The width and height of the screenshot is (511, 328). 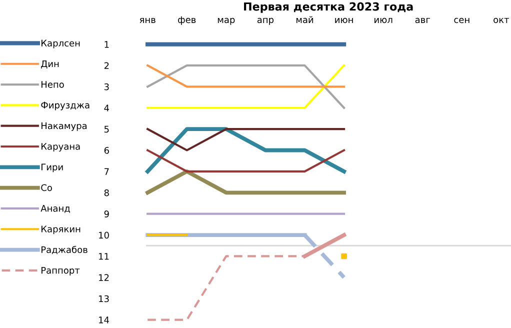 What do you see at coordinates (46, 188) in the screenshot?
I see `legend-label: Со` at bounding box center [46, 188].